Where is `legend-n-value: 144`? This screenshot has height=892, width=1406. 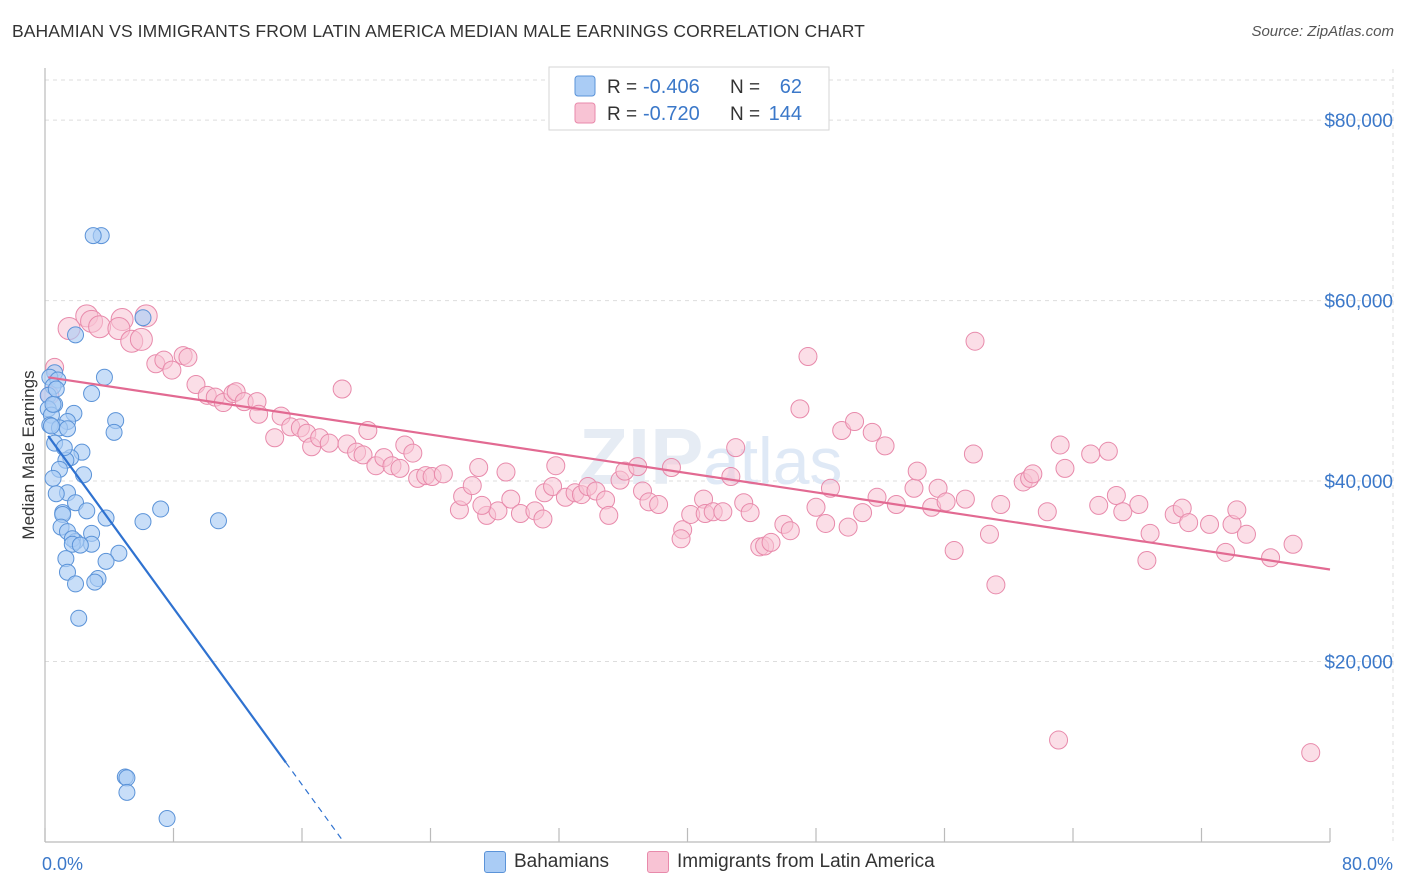 legend-n-value: 144 is located at coordinates (785, 114).